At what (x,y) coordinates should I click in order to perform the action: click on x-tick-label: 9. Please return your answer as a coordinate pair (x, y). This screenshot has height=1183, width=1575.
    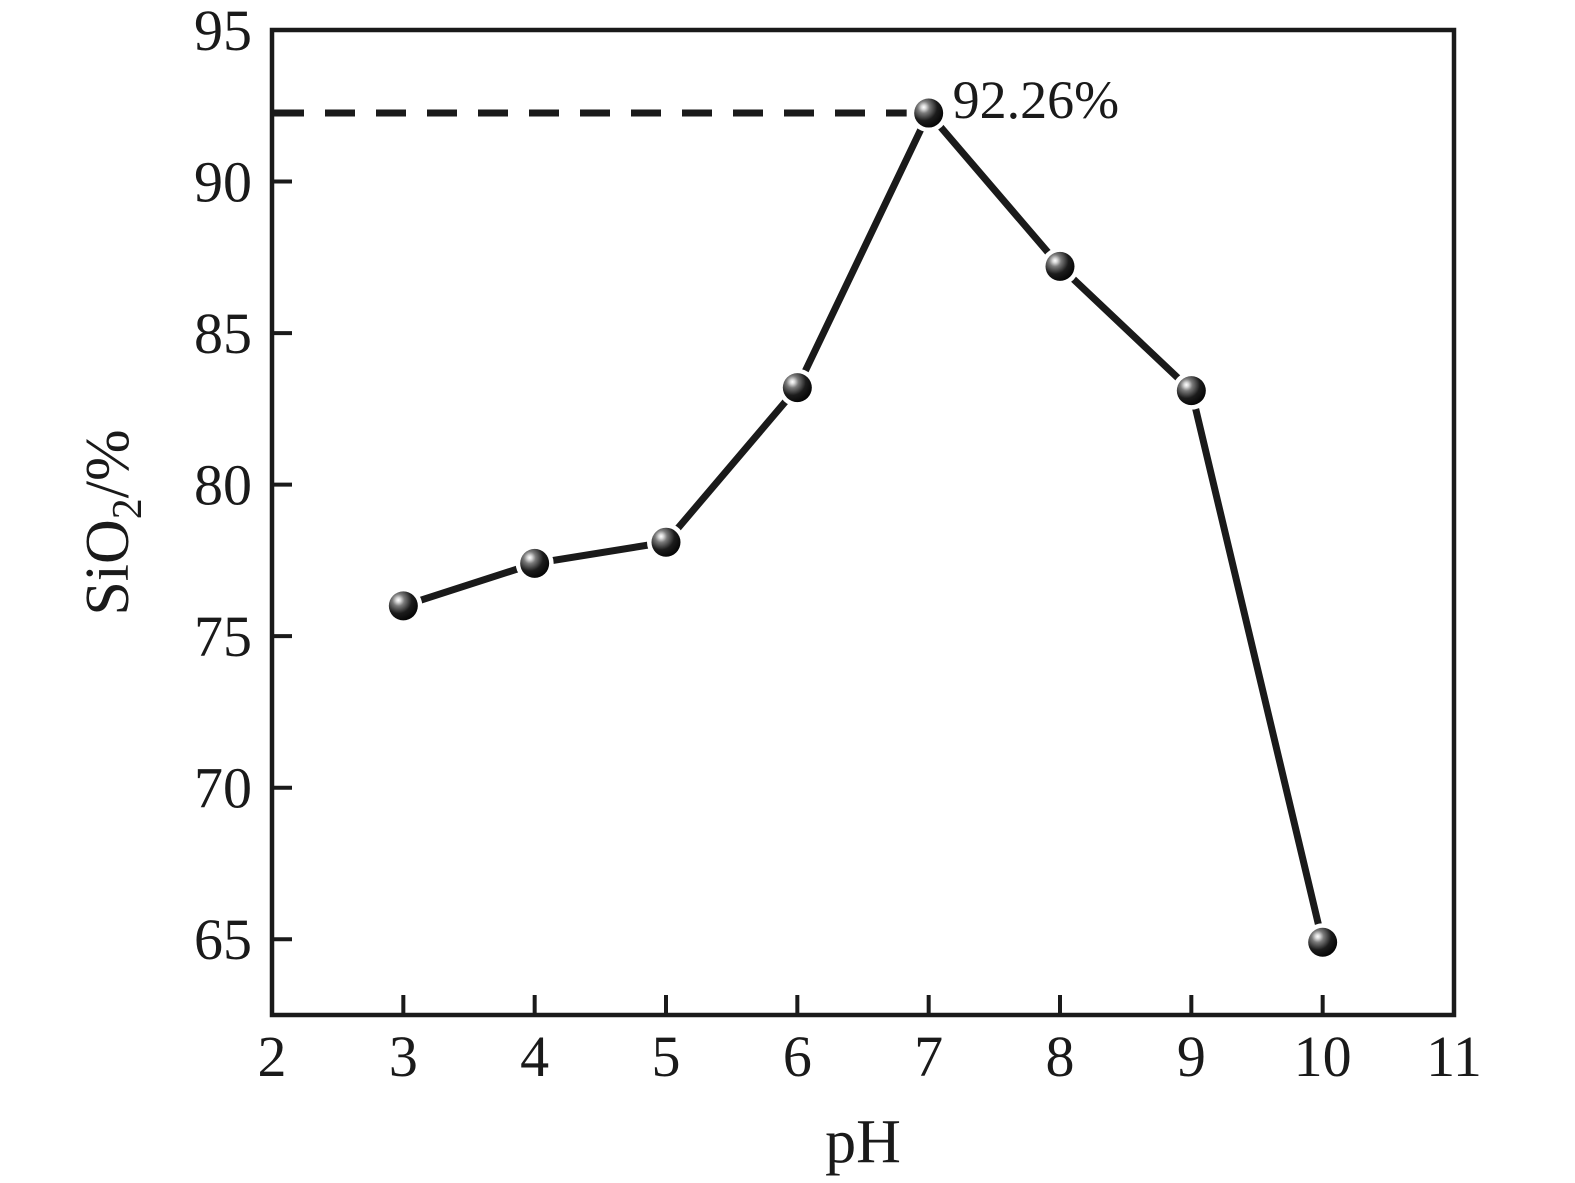
    Looking at the image, I should click on (1191, 1056).